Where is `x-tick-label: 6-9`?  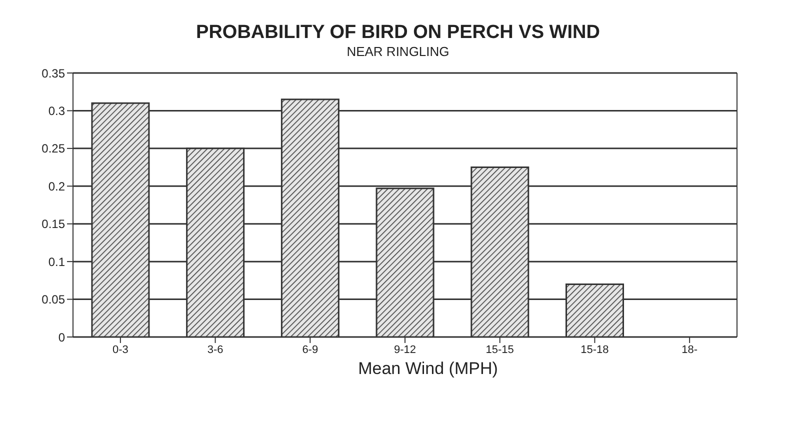
x-tick-label: 6-9 is located at coordinates (310, 350).